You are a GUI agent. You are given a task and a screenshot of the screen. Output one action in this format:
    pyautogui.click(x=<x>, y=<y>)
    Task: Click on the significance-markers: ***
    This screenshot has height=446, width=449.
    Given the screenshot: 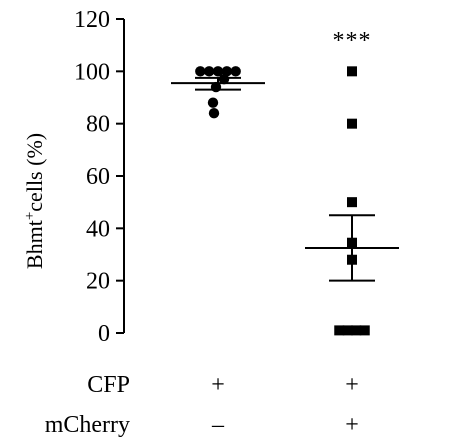 What is the action you would take?
    pyautogui.click(x=352, y=41)
    